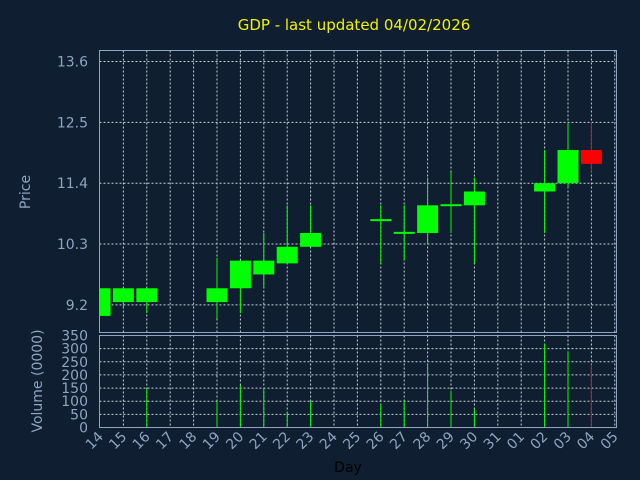 Image resolution: width=640 pixels, height=480 pixels. Describe the element at coordinates (610, 441) in the screenshot. I see `x-tick-label: 05` at that location.